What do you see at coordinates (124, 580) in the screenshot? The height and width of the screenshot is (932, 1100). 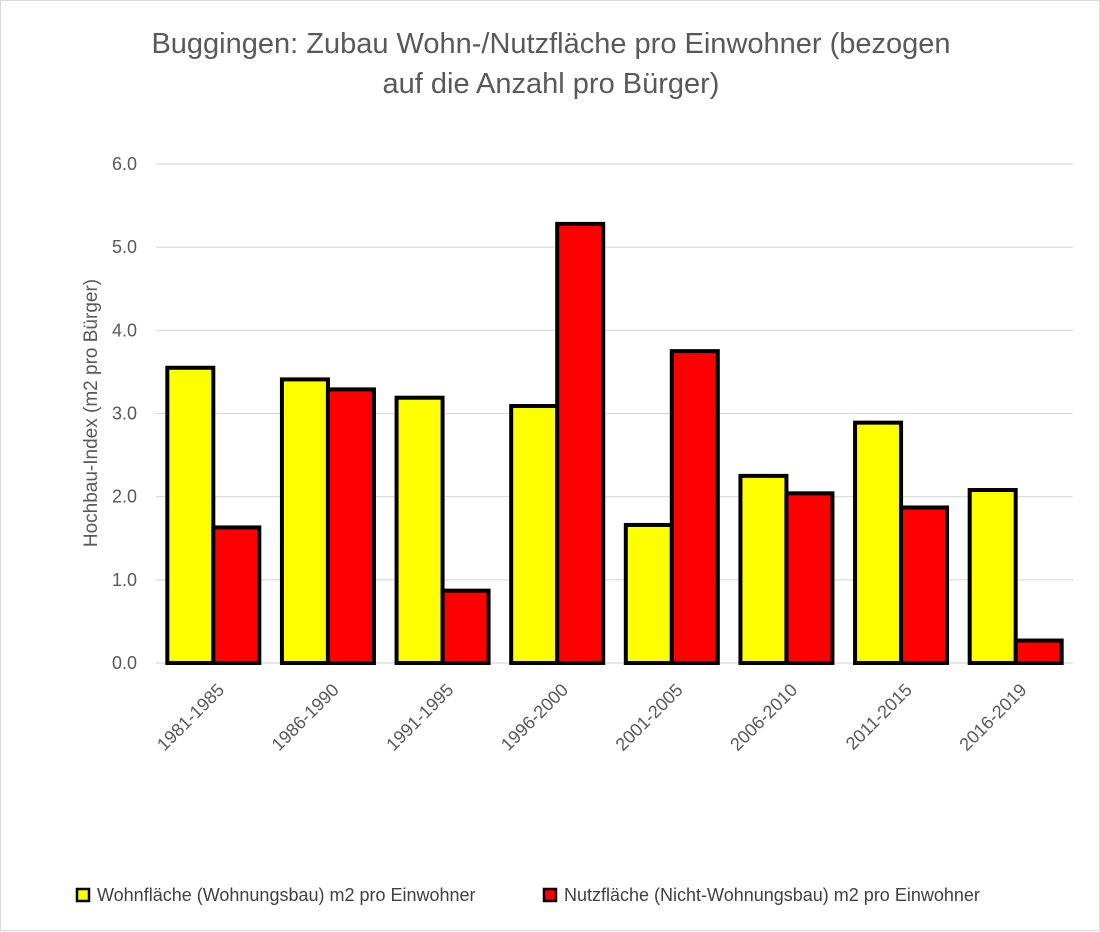 I see `y-tick-label: 1.0` at bounding box center [124, 580].